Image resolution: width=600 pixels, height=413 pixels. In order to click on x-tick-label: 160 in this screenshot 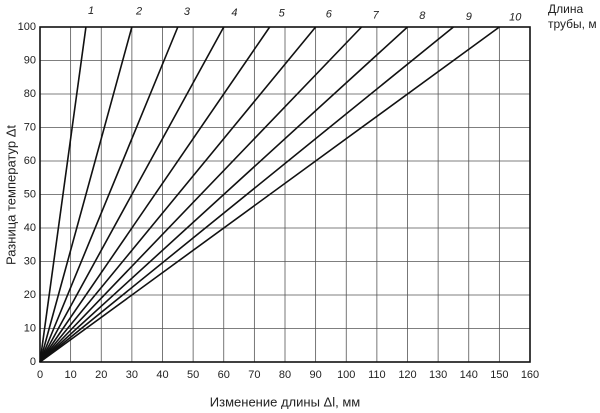, I will do `click(530, 375)`.